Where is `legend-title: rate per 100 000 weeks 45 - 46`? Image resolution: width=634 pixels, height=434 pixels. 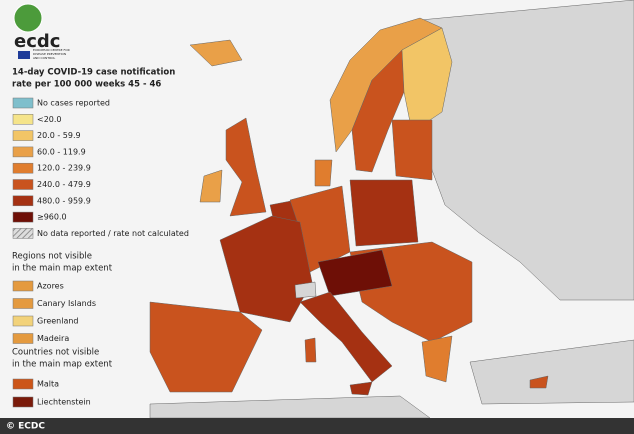
legend-title: rate per 100 000 weeks 45 - 46 is located at coordinates (86, 85).